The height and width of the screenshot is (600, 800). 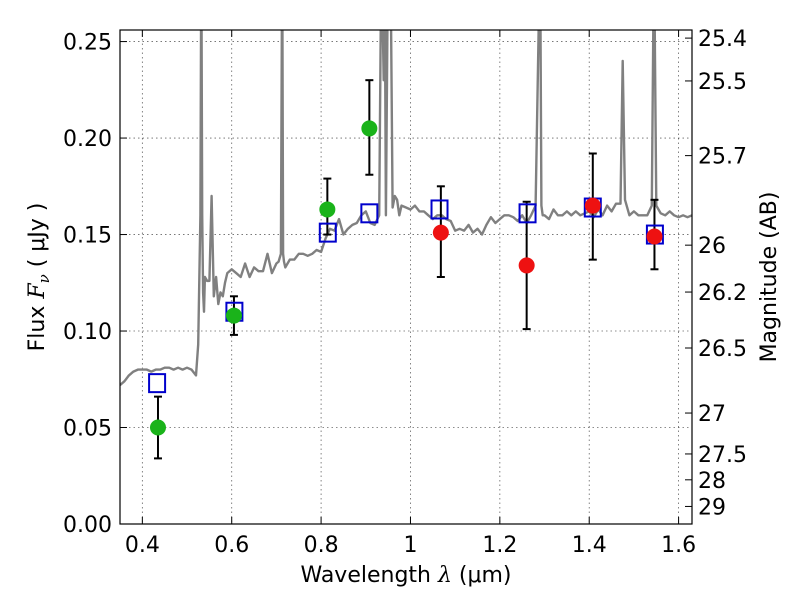 What do you see at coordinates (722, 293) in the screenshot?
I see `y2-tick-label: 26.2` at bounding box center [722, 293].